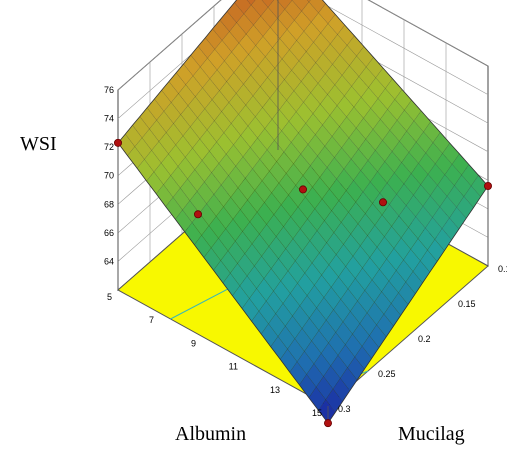  Describe the element at coordinates (109, 90) in the screenshot. I see `z-tick-label: 76` at that location.